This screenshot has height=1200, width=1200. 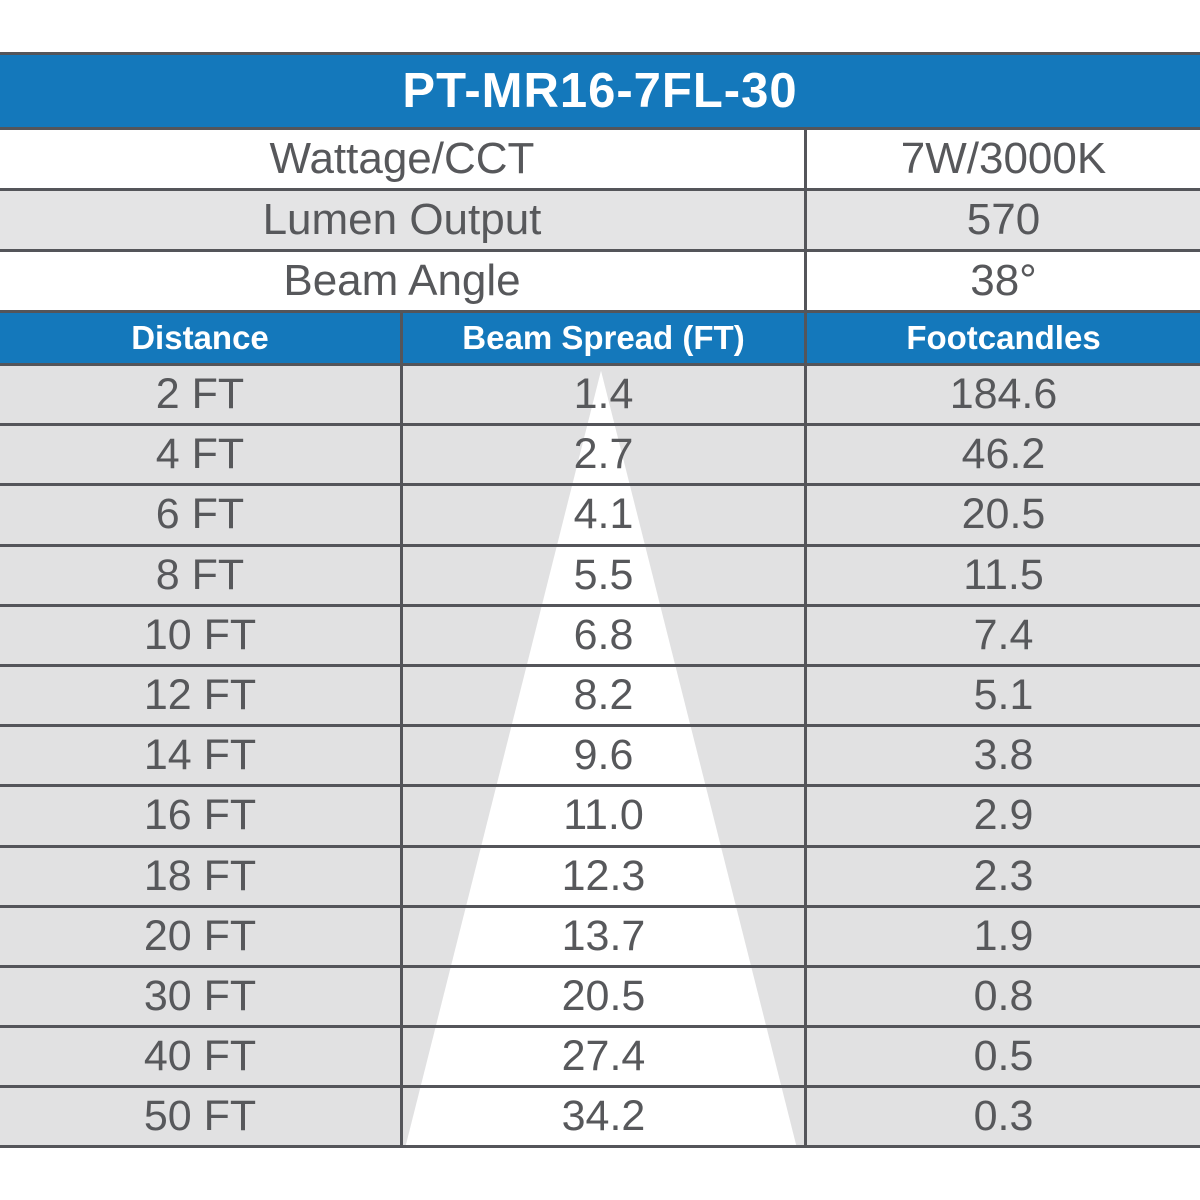 What do you see at coordinates (600, 91) in the screenshot?
I see `product-title: PT-MR16-7FL-30` at bounding box center [600, 91].